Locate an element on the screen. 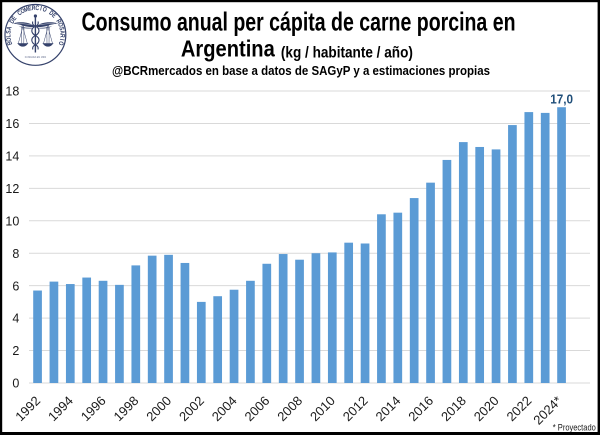 The image size is (600, 435). svg-text: 18 is located at coordinates (12, 92).